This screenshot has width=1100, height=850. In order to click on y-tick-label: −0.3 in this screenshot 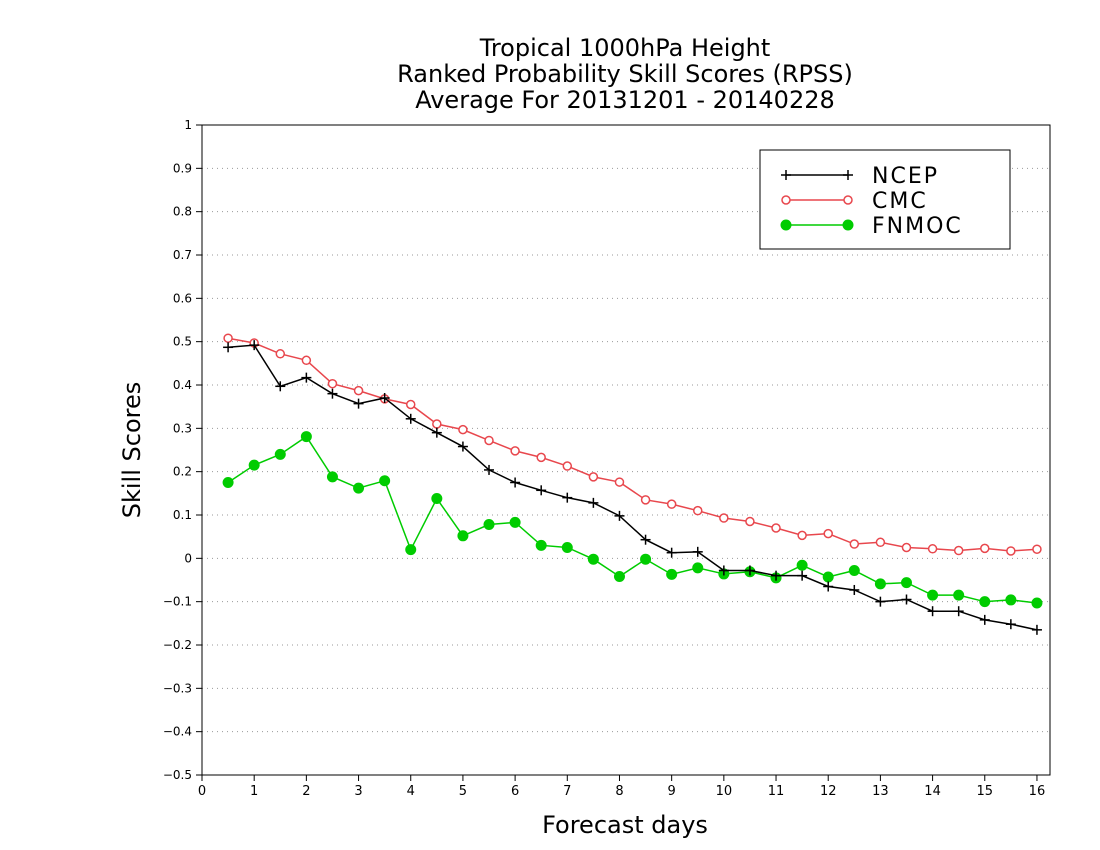, I will do `click(177, 688)`.